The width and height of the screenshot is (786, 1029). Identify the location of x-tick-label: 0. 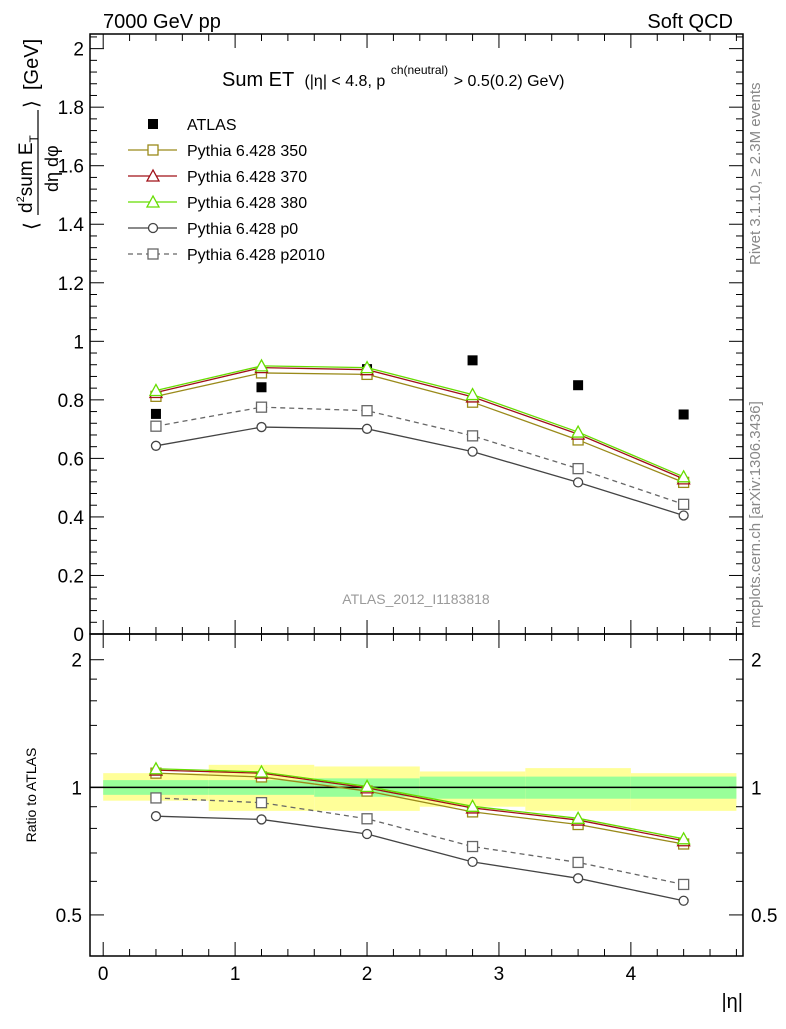
(103, 974).